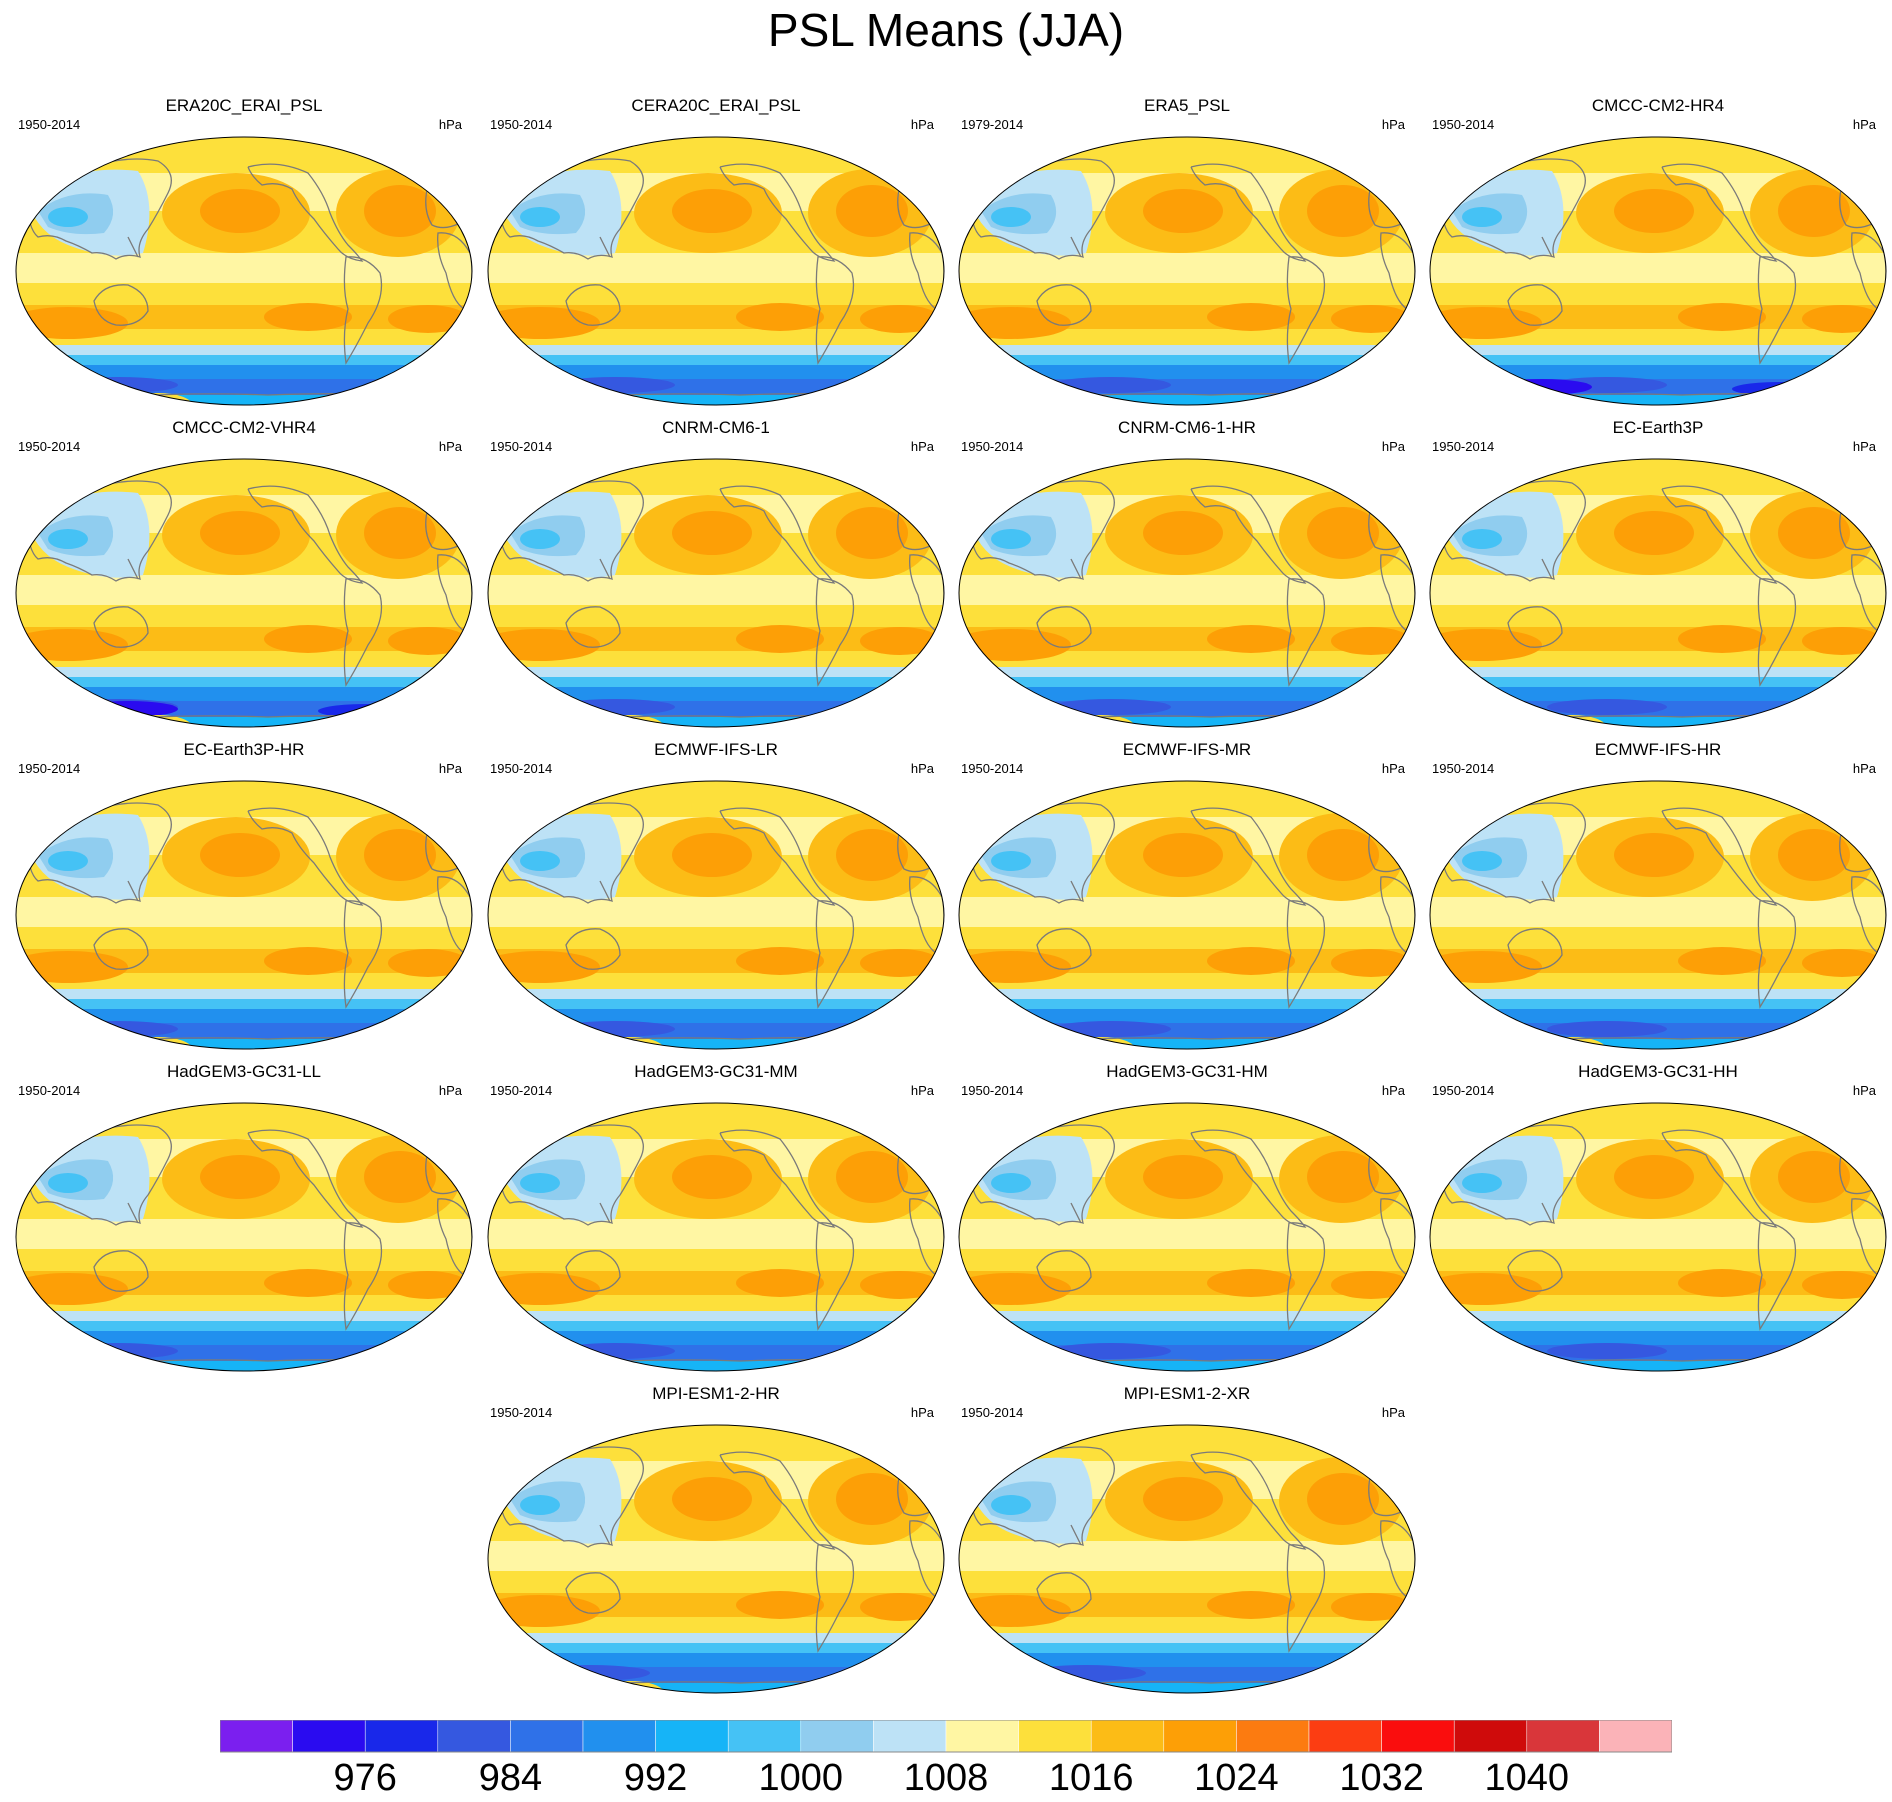  What do you see at coordinates (1187, 252) in the screenshot?
I see `map-panel: ERA5_PSL 1979-2014 hPa` at bounding box center [1187, 252].